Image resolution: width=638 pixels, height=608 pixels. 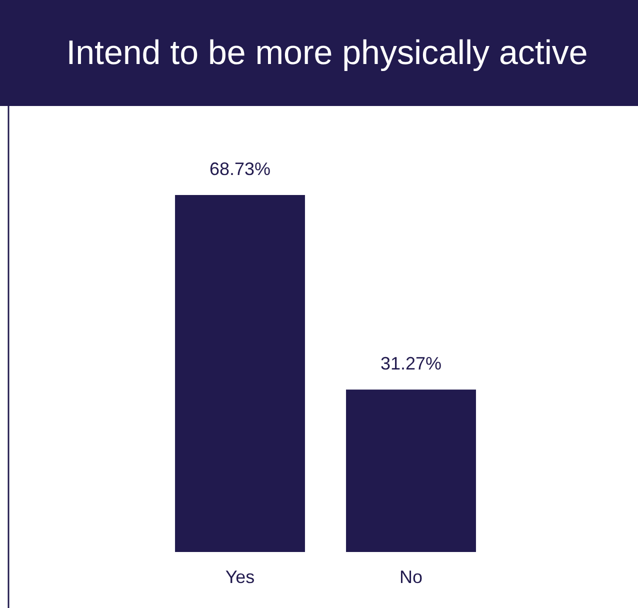 What do you see at coordinates (411, 364) in the screenshot?
I see `data-label: 31.27%` at bounding box center [411, 364].